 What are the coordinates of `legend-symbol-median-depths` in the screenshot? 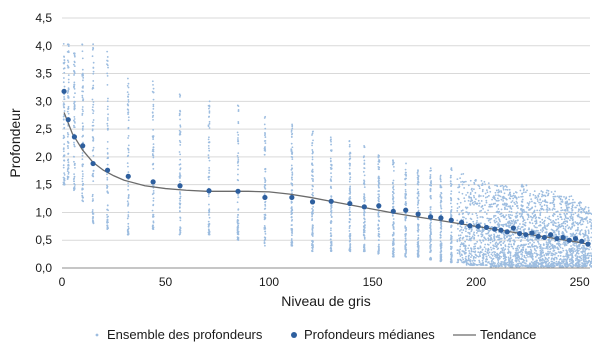 It's located at (294, 335).